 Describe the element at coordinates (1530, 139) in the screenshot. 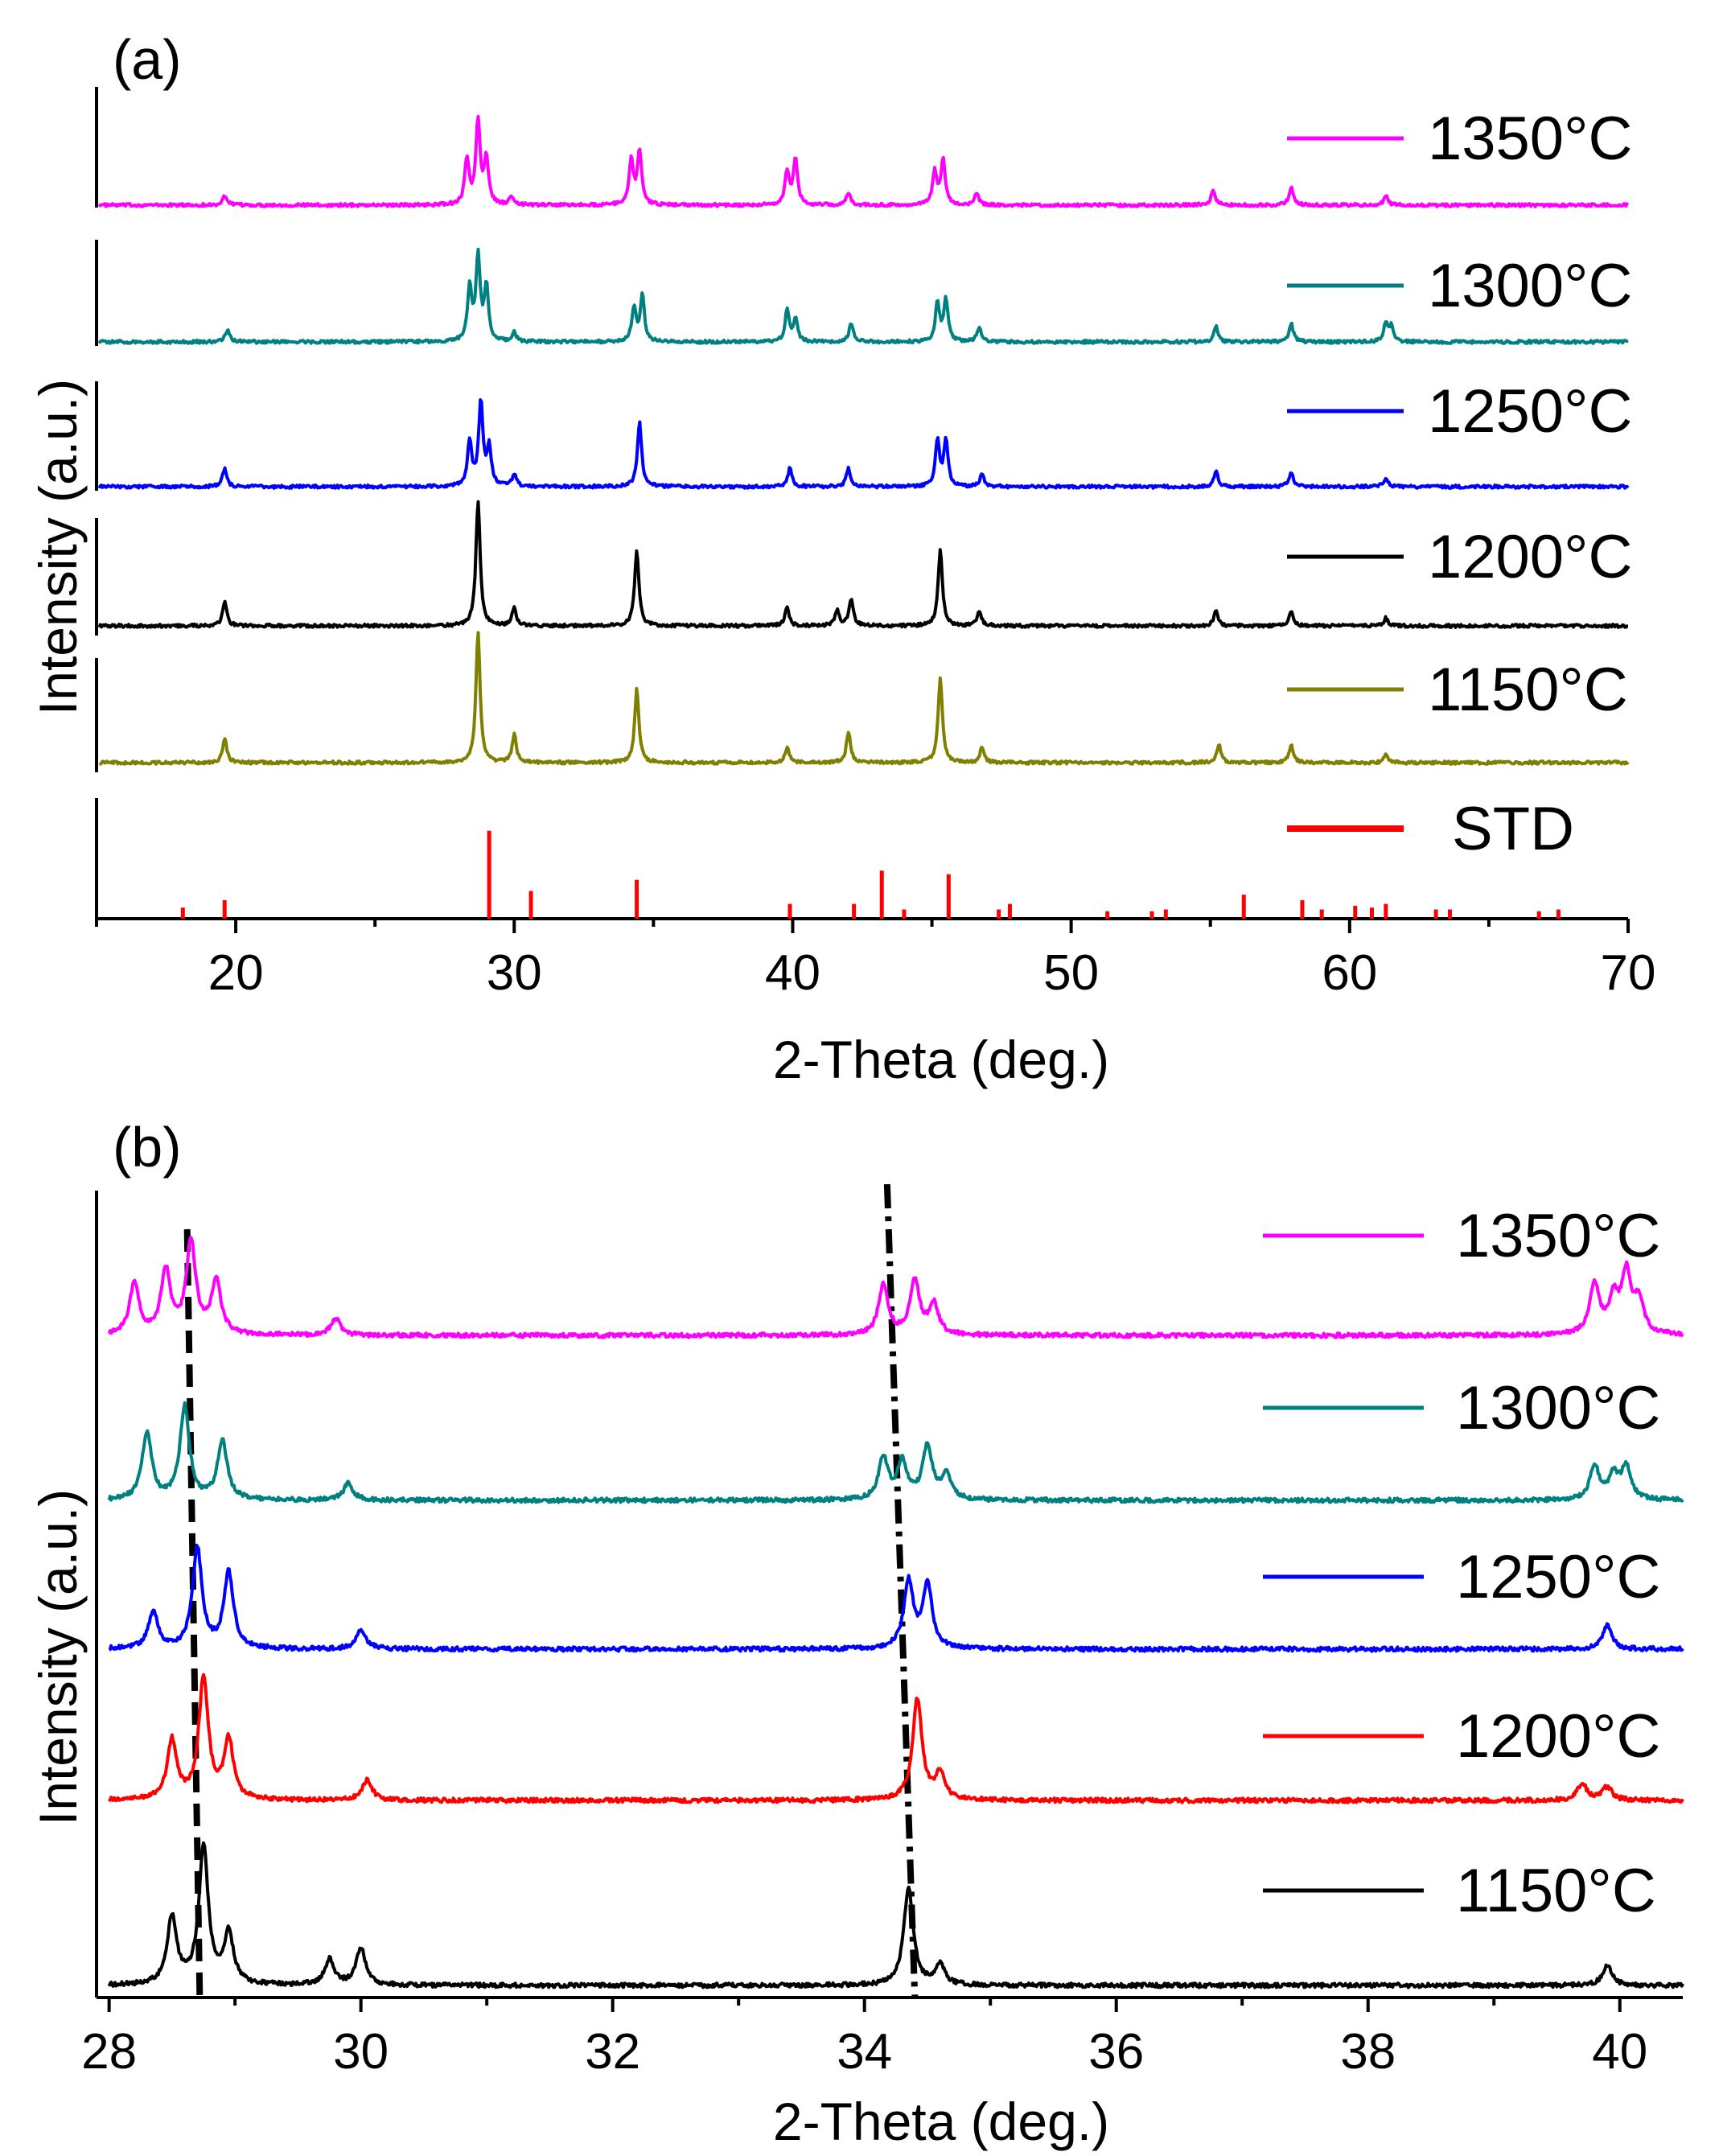

I see `legend-label-1350: 1350°C` at that location.